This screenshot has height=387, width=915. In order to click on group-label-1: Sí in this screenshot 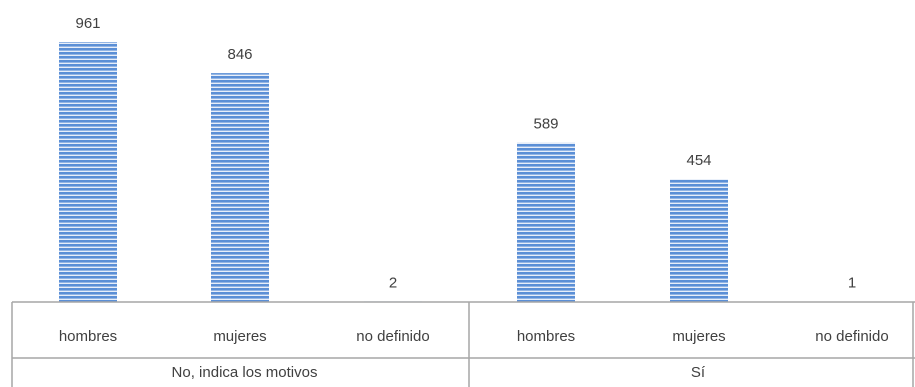, I will do `click(698, 372)`.